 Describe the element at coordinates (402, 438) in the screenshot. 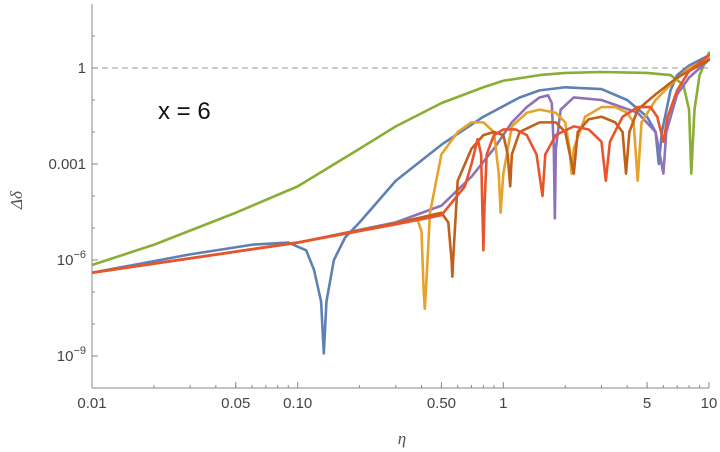

I see `x-axis-label: η` at that location.